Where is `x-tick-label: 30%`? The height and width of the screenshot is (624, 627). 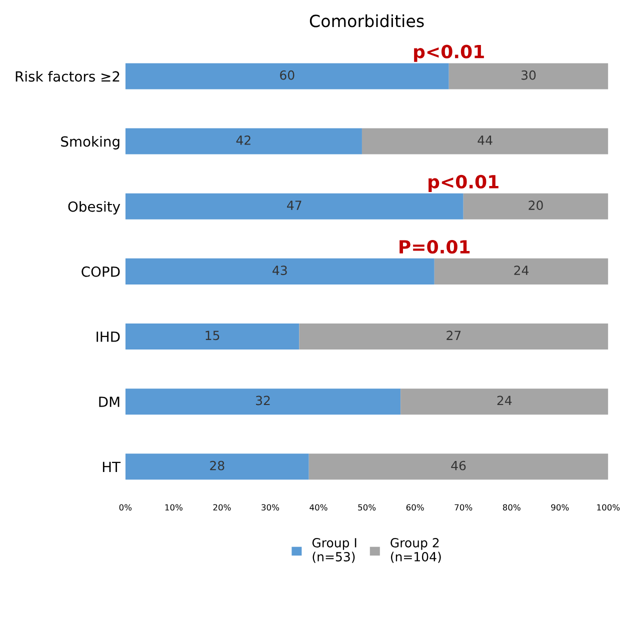
x-tick-label: 30% is located at coordinates (271, 507).